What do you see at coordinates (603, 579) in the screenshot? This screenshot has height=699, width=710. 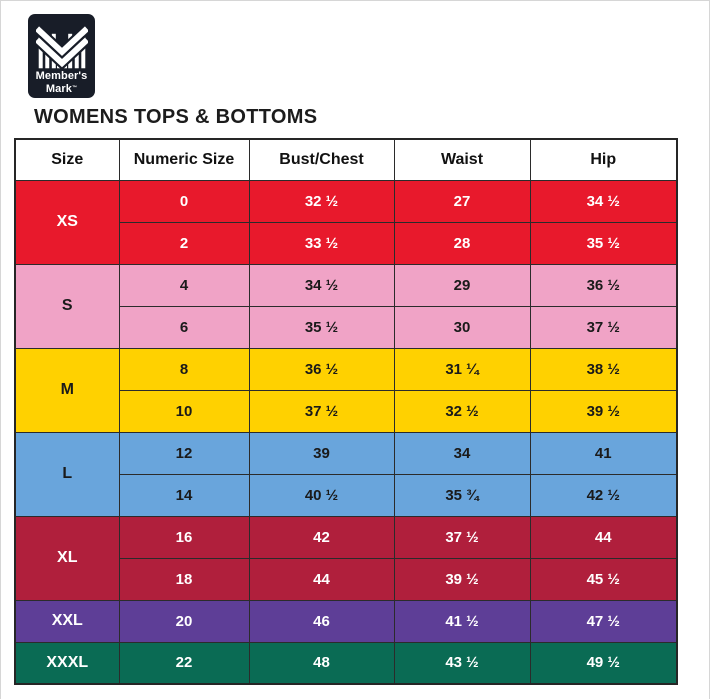 I see `hip-cell: 45 ½` at bounding box center [603, 579].